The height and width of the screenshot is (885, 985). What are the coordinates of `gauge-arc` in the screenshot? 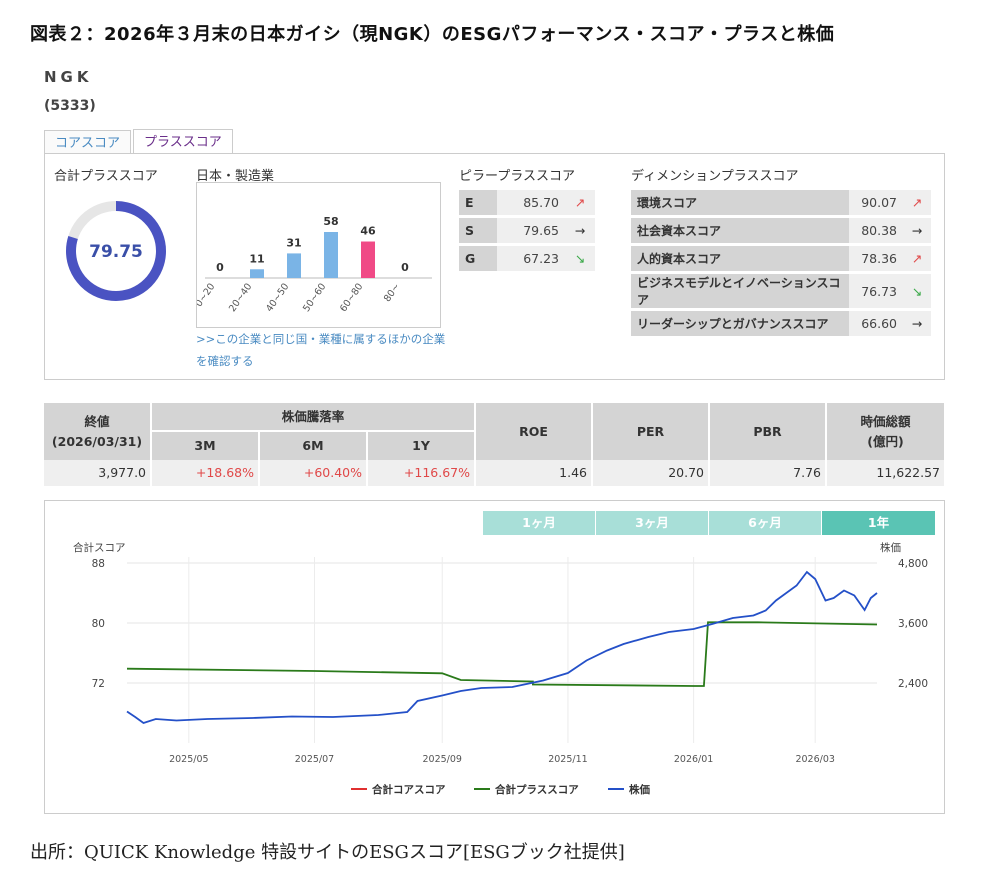 It's located at (116, 251).